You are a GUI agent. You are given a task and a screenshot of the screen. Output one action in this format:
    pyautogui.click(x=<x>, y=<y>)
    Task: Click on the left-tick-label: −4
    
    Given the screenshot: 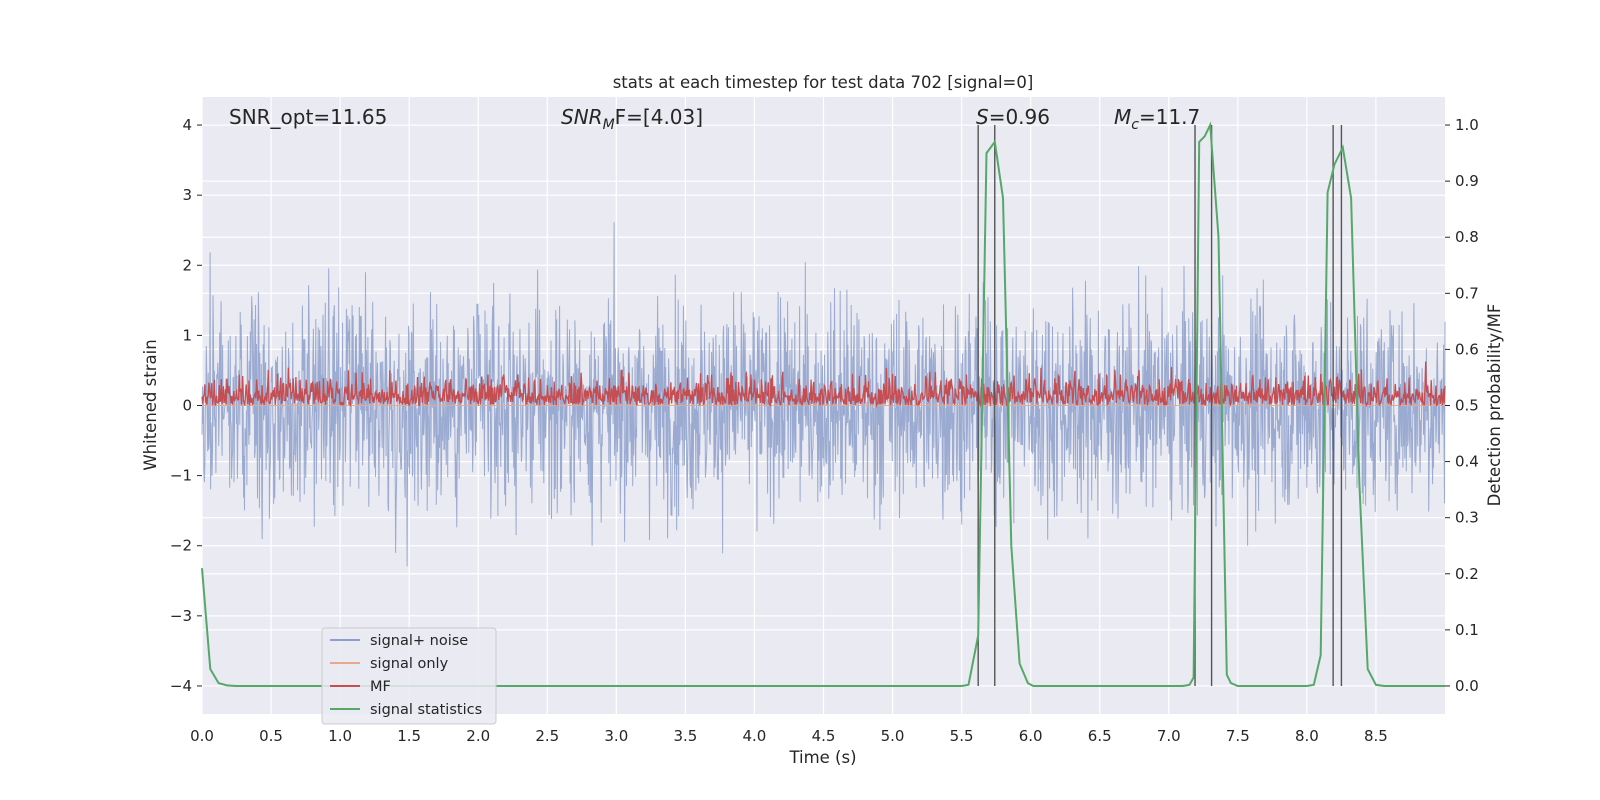 What is the action you would take?
    pyautogui.click(x=181, y=686)
    